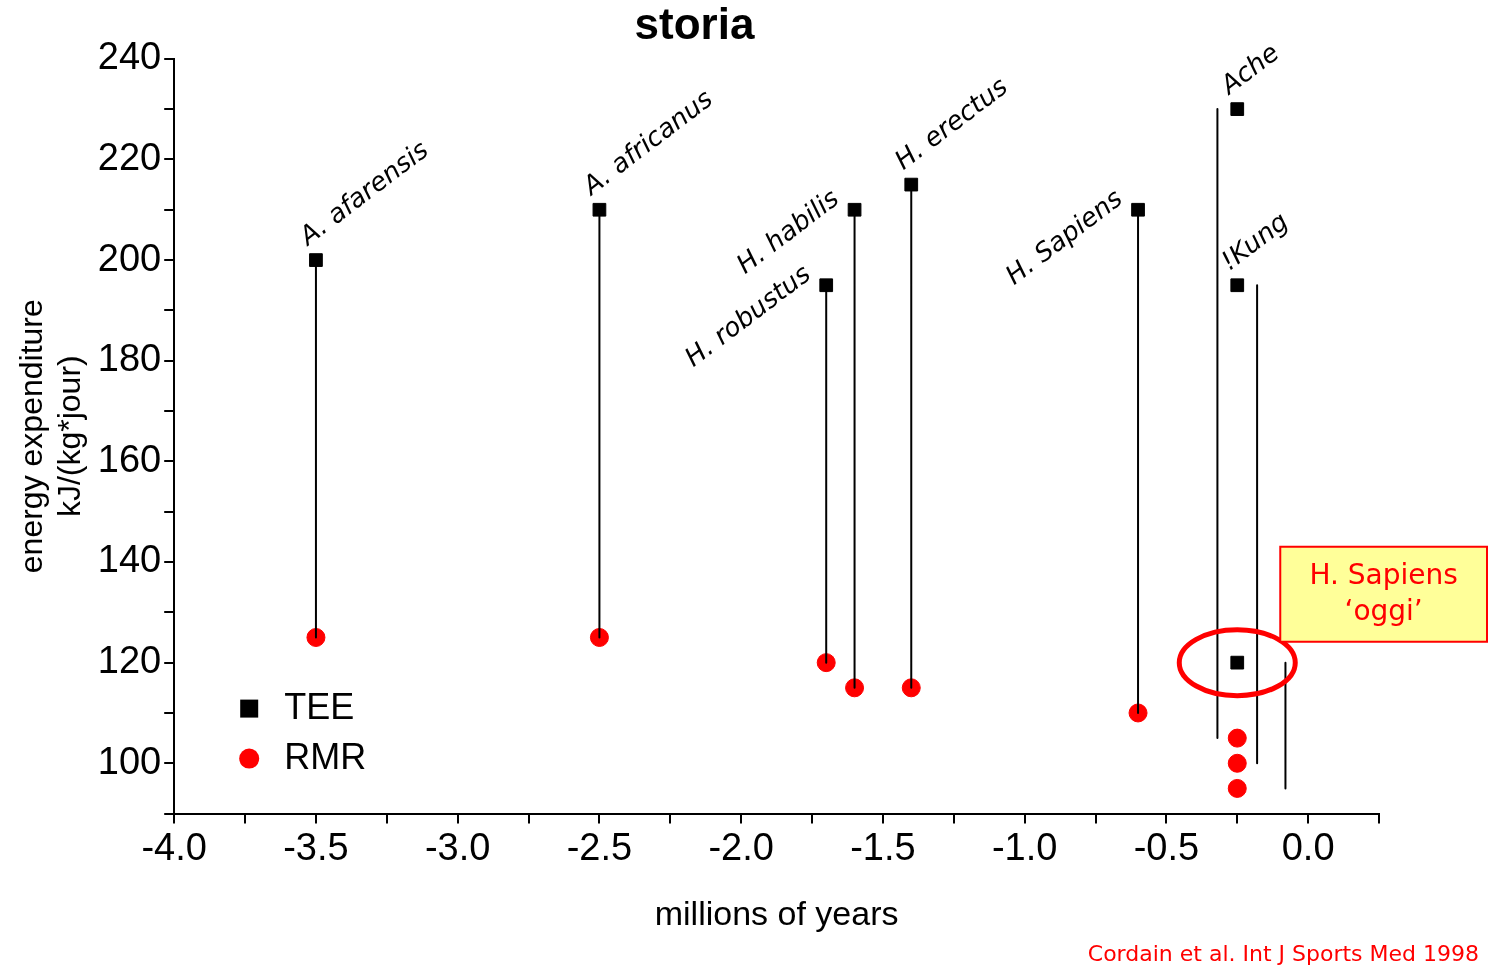 The image size is (1489, 978). Describe the element at coordinates (129, 559) in the screenshot. I see `y-tick-label: 140` at that location.